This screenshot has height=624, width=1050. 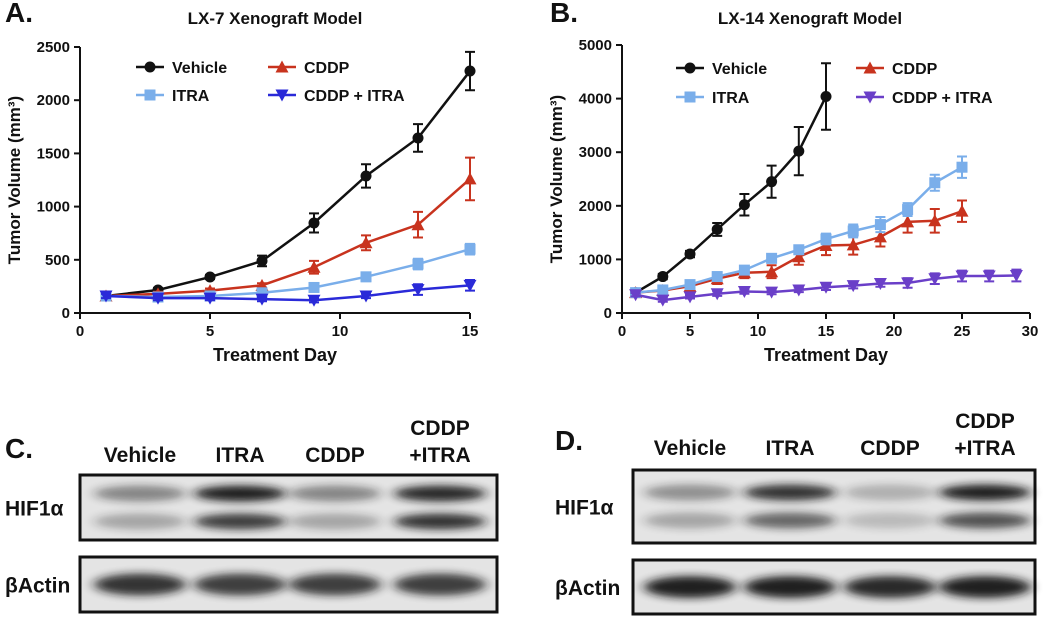 I want to click on y-tick-label: 5000, so click(x=595, y=45).